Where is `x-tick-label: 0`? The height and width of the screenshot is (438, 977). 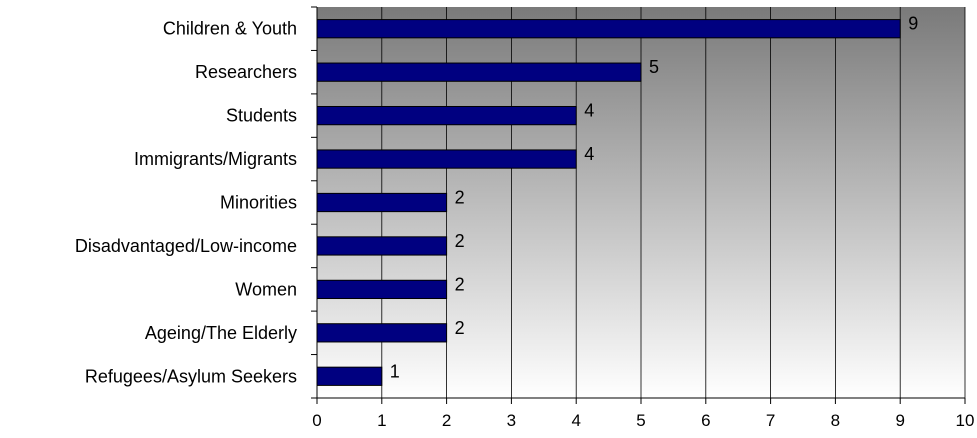 x-tick-label: 0 is located at coordinates (316, 420).